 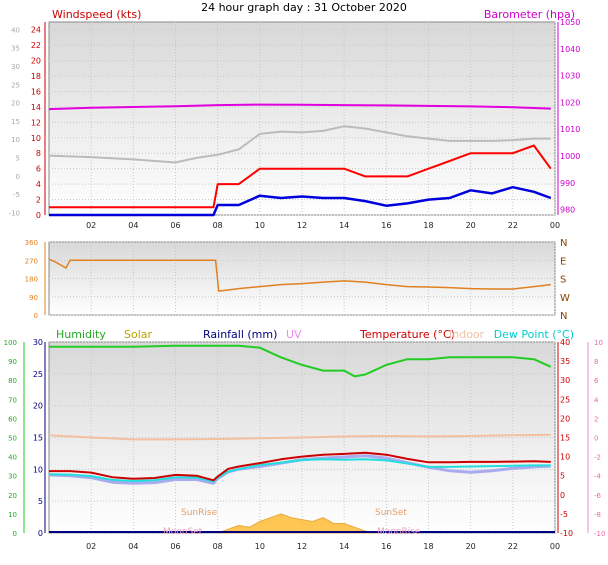 I want to click on humidity-tick-label: 40, so click(x=12, y=458).